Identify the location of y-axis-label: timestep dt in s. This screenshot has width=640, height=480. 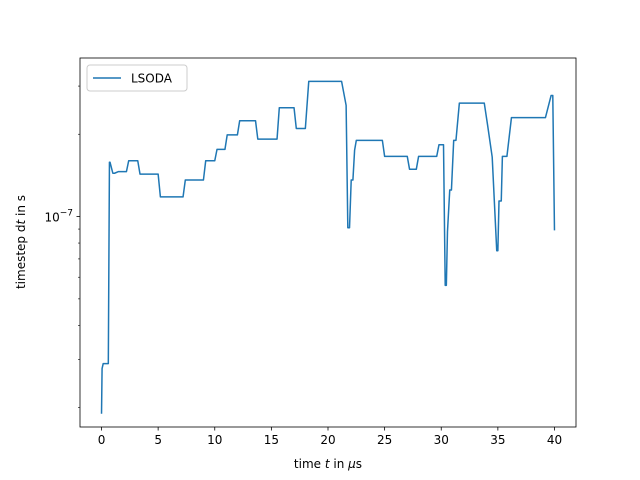
(21, 242).